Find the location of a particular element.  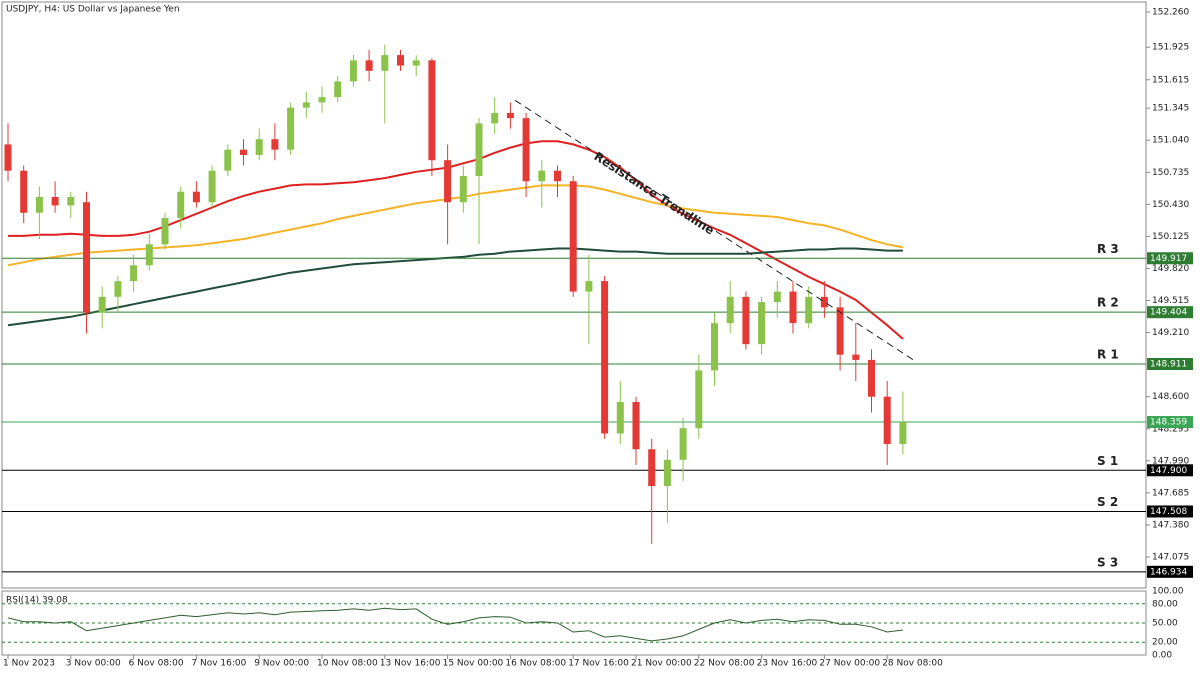

x-tick-label: 10 Nov 08:00 is located at coordinates (347, 664).